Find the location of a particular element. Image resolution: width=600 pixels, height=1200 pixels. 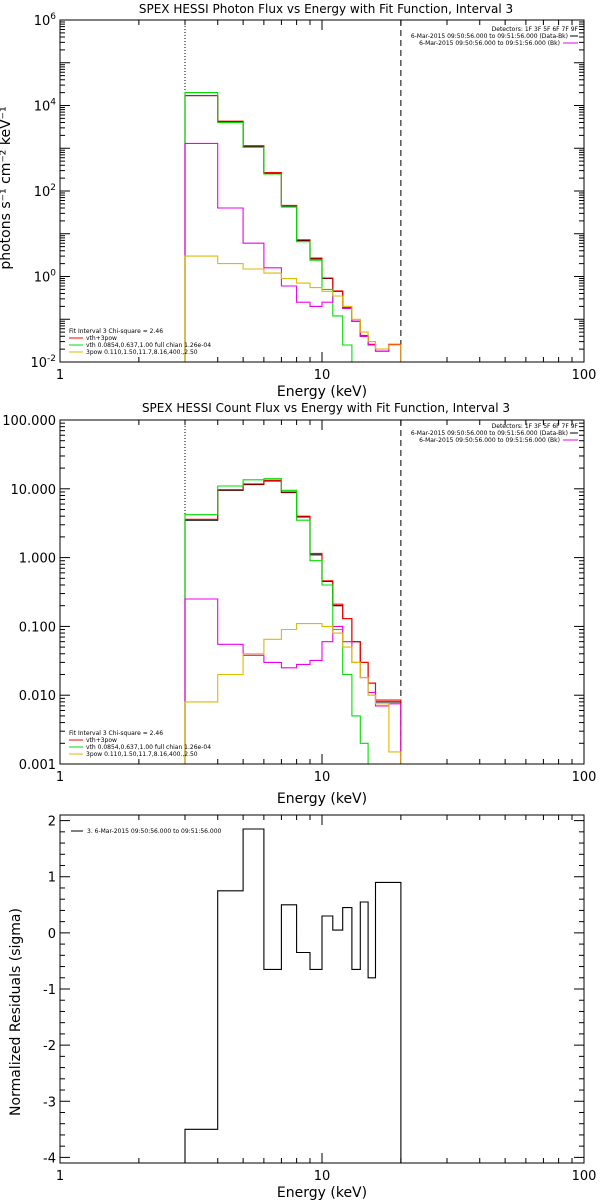

y-tick-label: 10.000 is located at coordinates (34, 490).